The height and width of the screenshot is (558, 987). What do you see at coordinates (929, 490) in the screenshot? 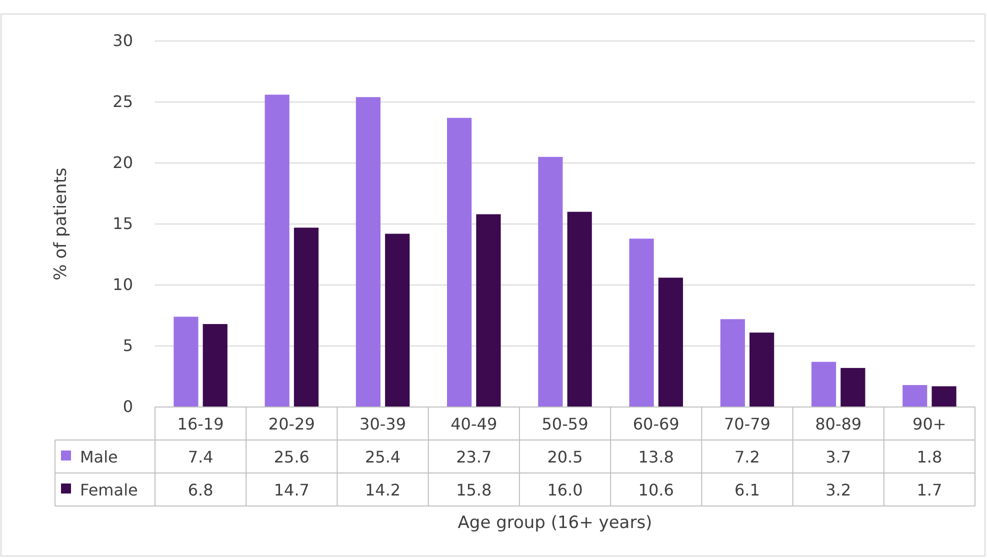
I see `data-label: 1.7` at bounding box center [929, 490].